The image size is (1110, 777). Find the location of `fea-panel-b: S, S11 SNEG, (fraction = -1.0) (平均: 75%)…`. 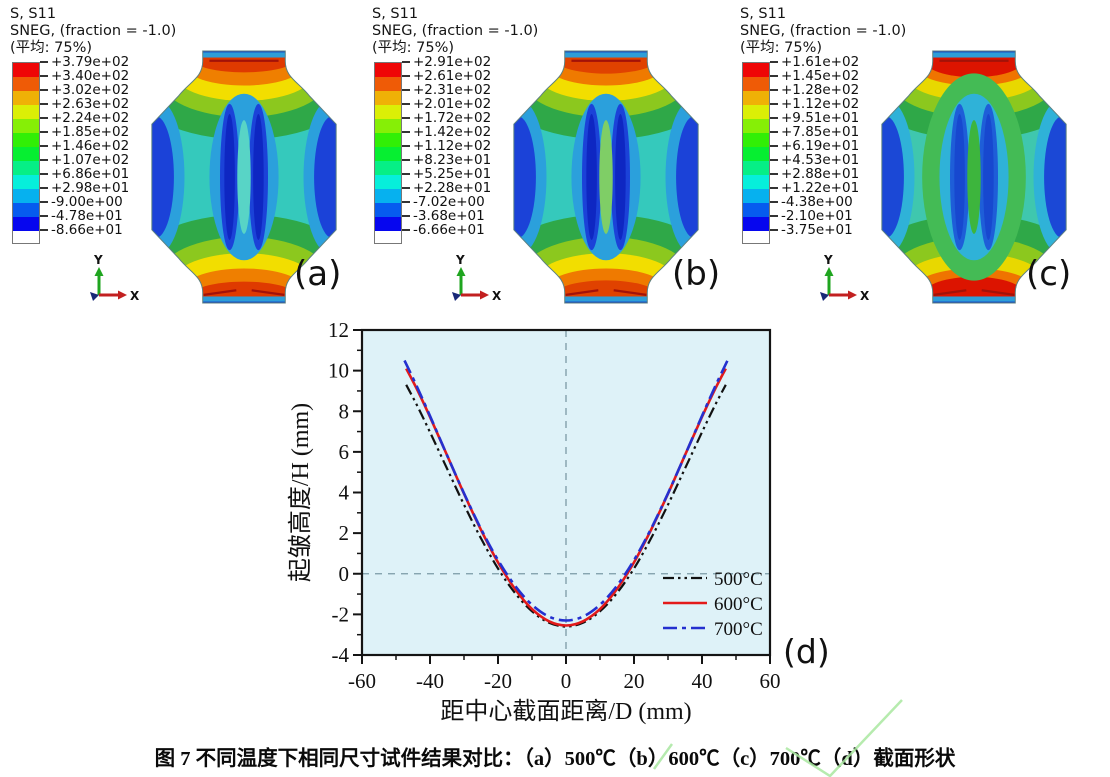

fea-panel-b: S, S11 SNEG, (fraction = -1.0) (平均: 75%)… is located at coordinates (549, 160).